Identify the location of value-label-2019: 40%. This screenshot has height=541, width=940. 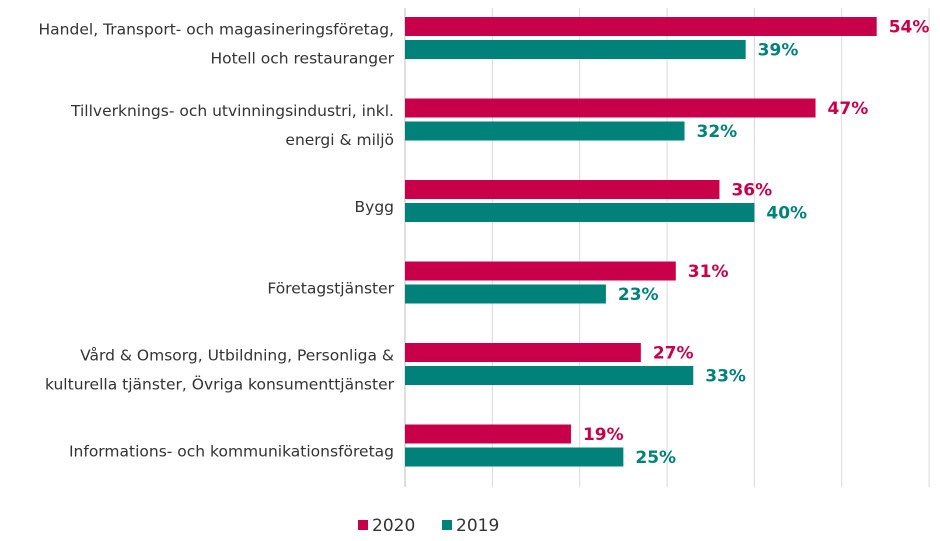
(786, 214).